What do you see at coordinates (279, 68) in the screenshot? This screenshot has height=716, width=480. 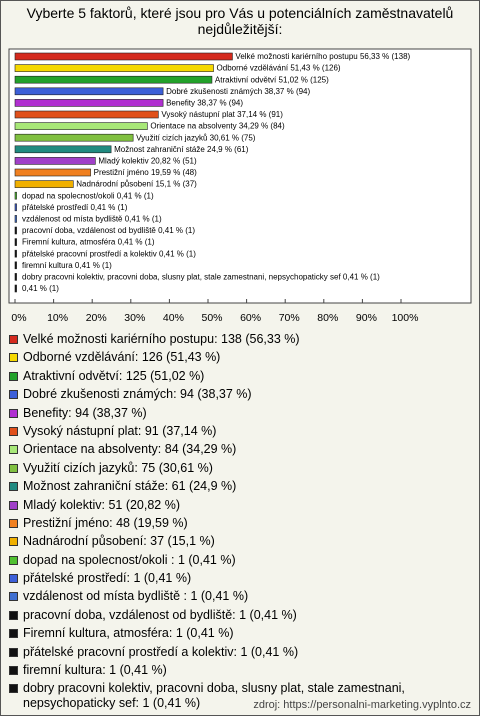 I see `bar-label: Odborné vzdělávání 51,43 % (126)` at bounding box center [279, 68].